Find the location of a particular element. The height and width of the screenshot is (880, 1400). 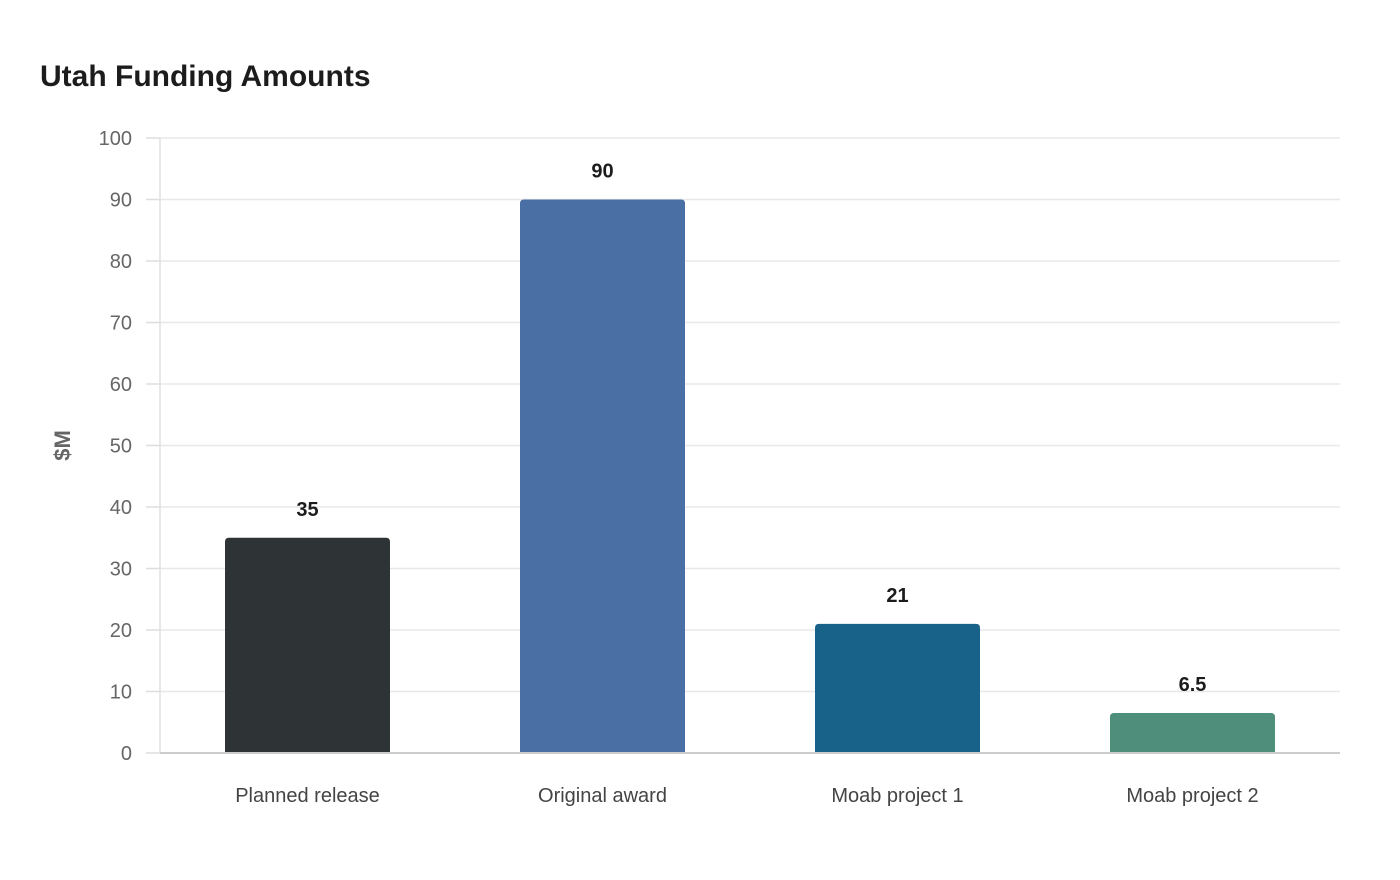

y-tick-label: 10 is located at coordinates (121, 693).